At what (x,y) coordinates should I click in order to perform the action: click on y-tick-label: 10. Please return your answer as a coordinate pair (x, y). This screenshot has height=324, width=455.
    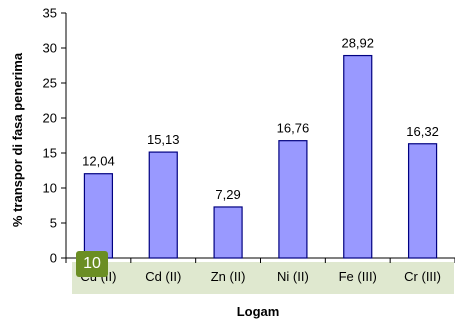
    Looking at the image, I should click on (50, 188).